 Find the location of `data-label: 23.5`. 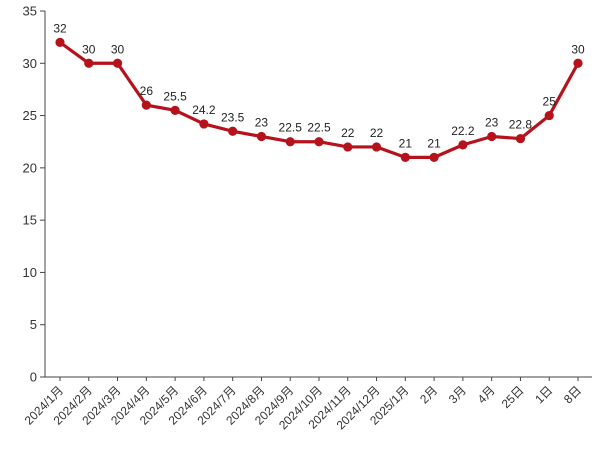

data-label: 23.5 is located at coordinates (233, 117).